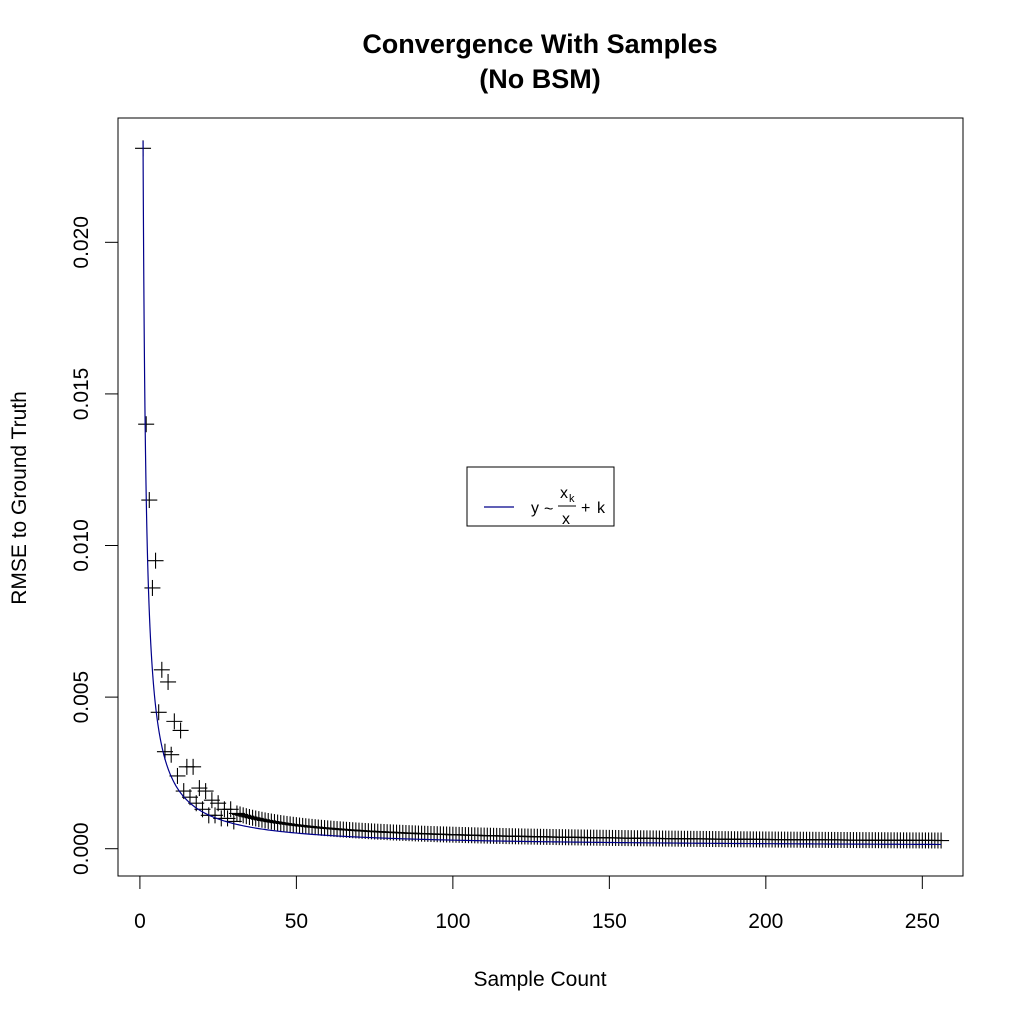 The height and width of the screenshot is (1024, 1024). I want to click on x-tick-label: 100, so click(452, 921).